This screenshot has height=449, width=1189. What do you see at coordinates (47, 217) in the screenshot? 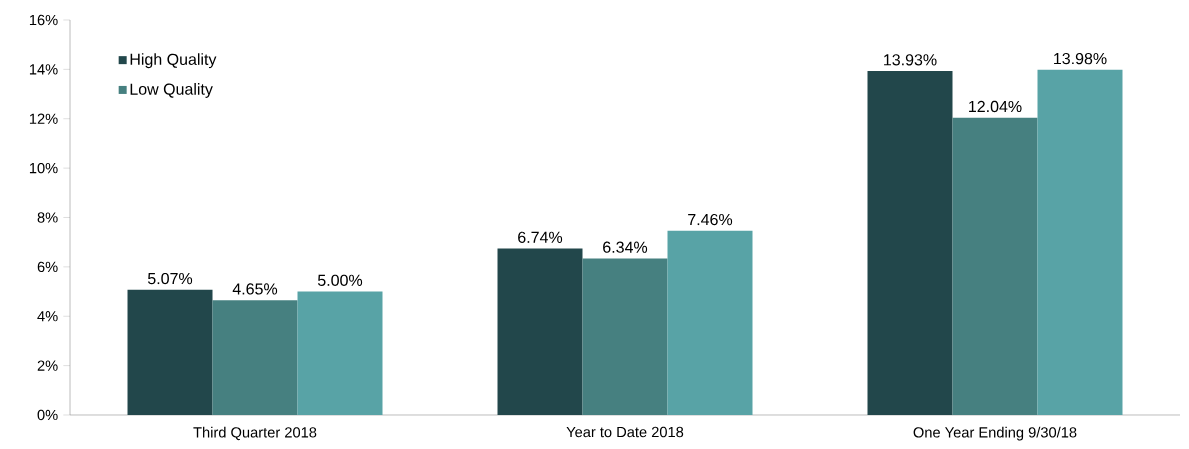
I see `y-tick-label: 8%` at bounding box center [47, 217].